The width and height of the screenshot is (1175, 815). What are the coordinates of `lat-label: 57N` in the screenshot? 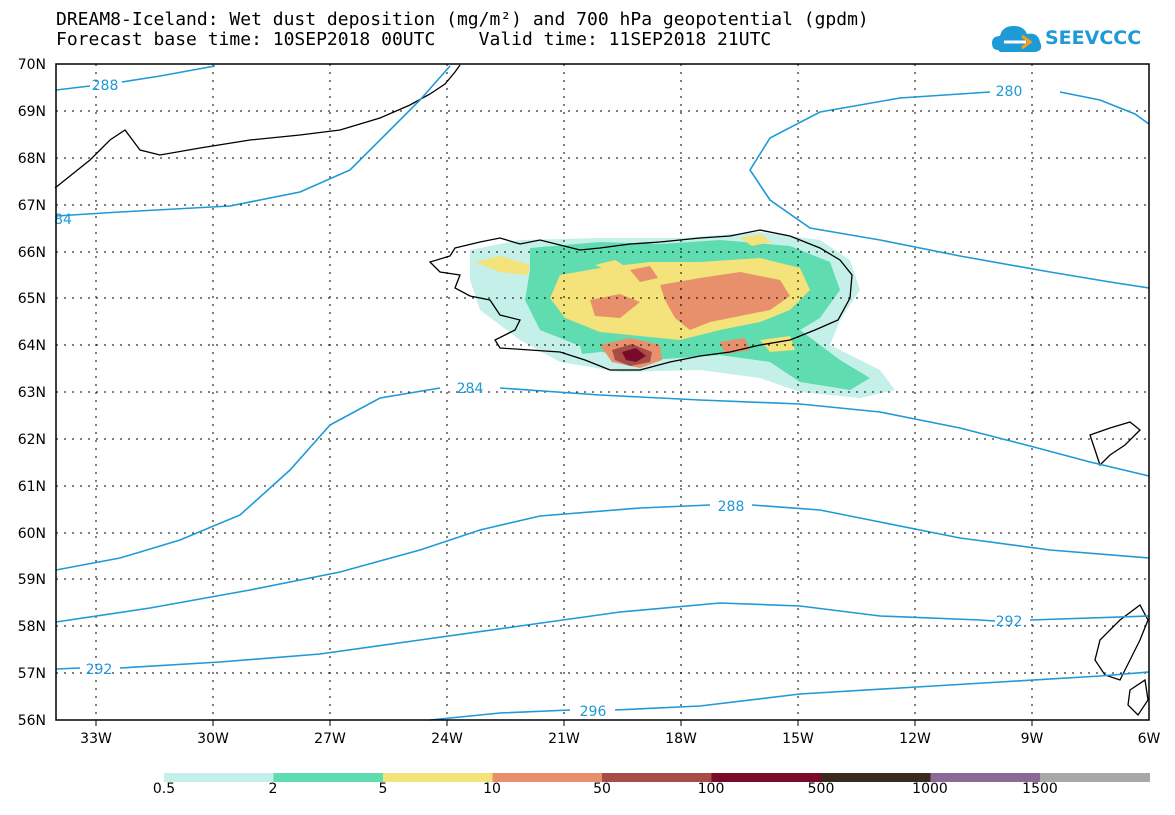 It's located at (32, 674).